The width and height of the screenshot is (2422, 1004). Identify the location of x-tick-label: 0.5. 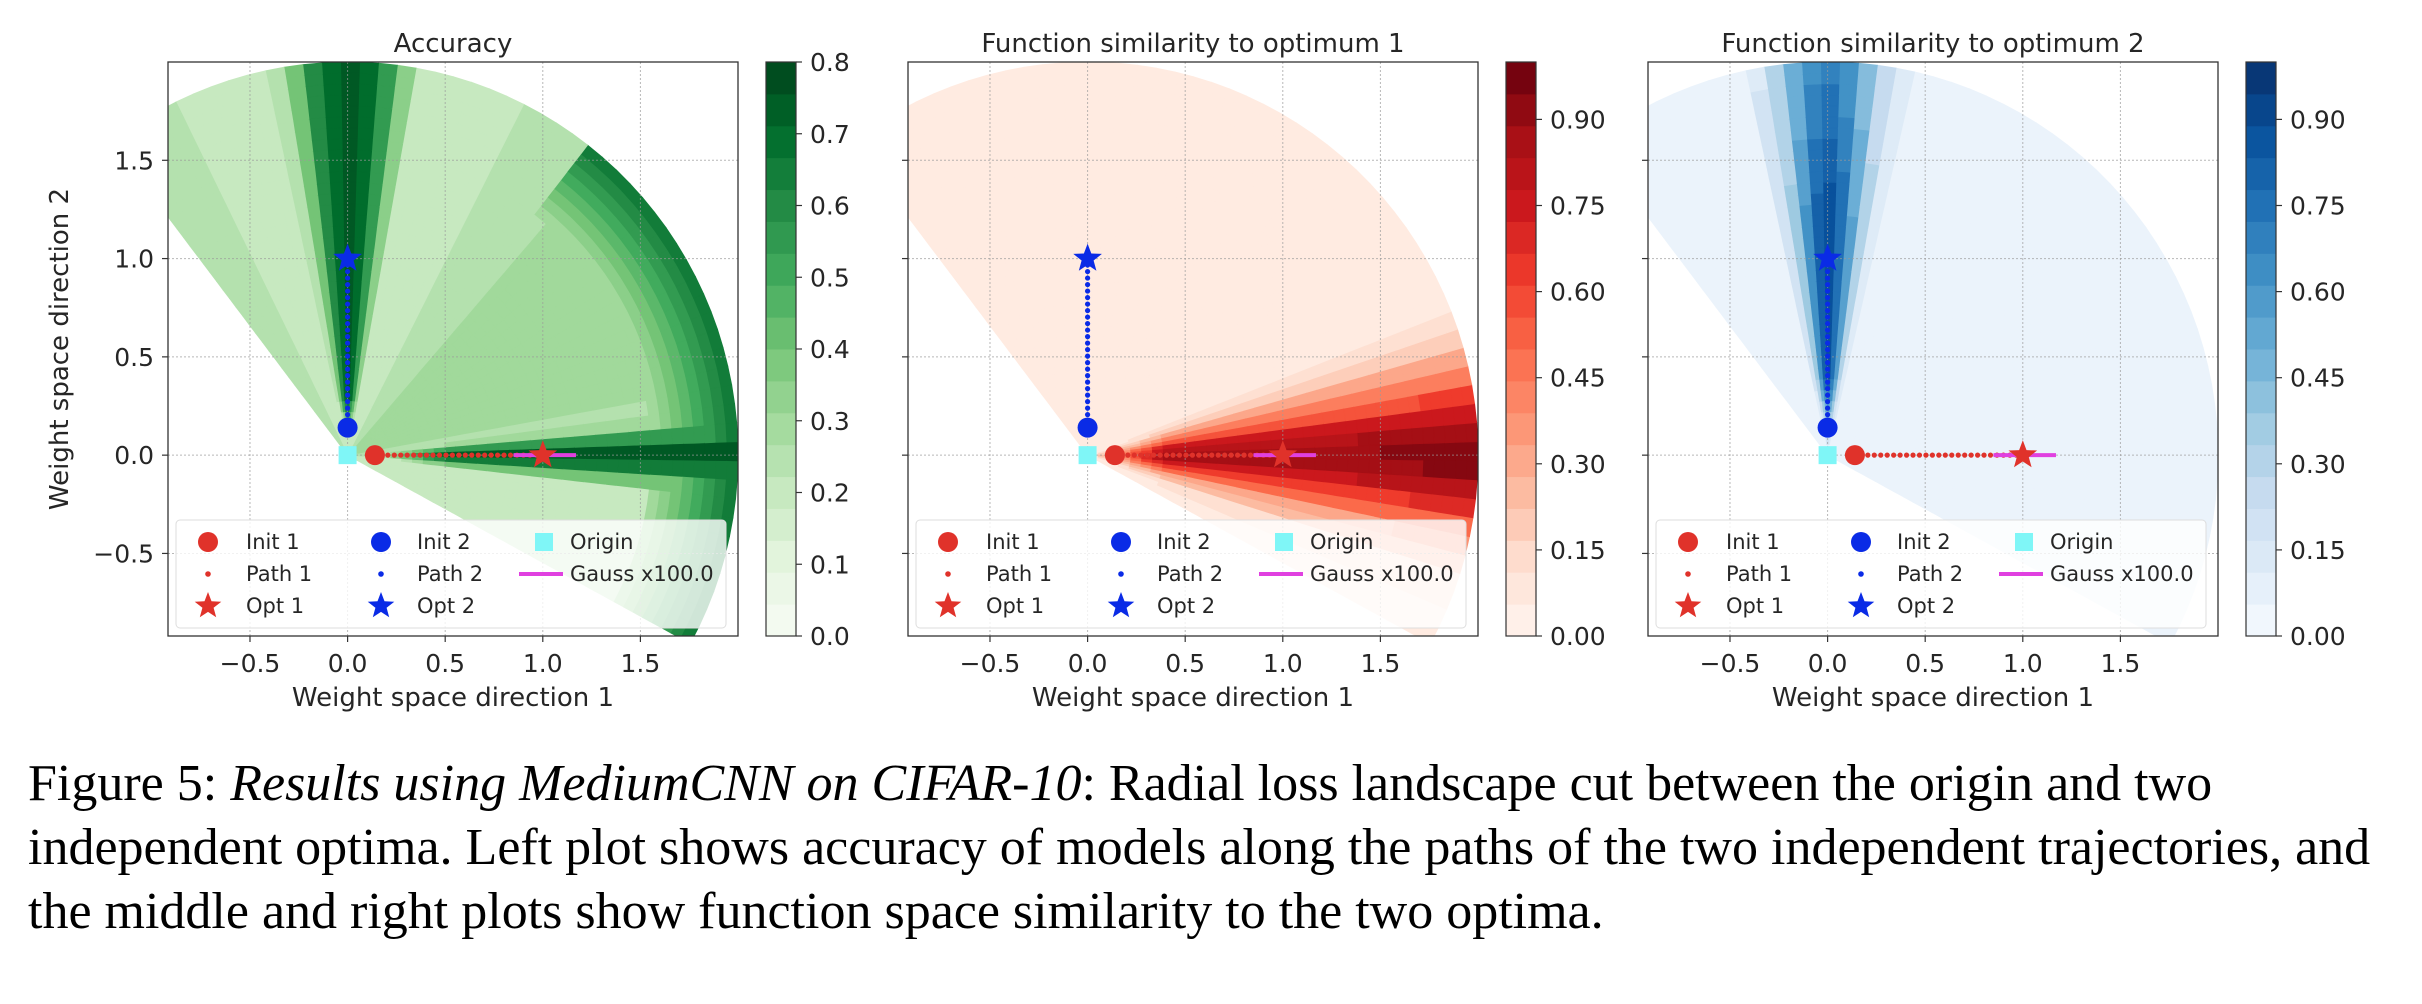
(445, 663).